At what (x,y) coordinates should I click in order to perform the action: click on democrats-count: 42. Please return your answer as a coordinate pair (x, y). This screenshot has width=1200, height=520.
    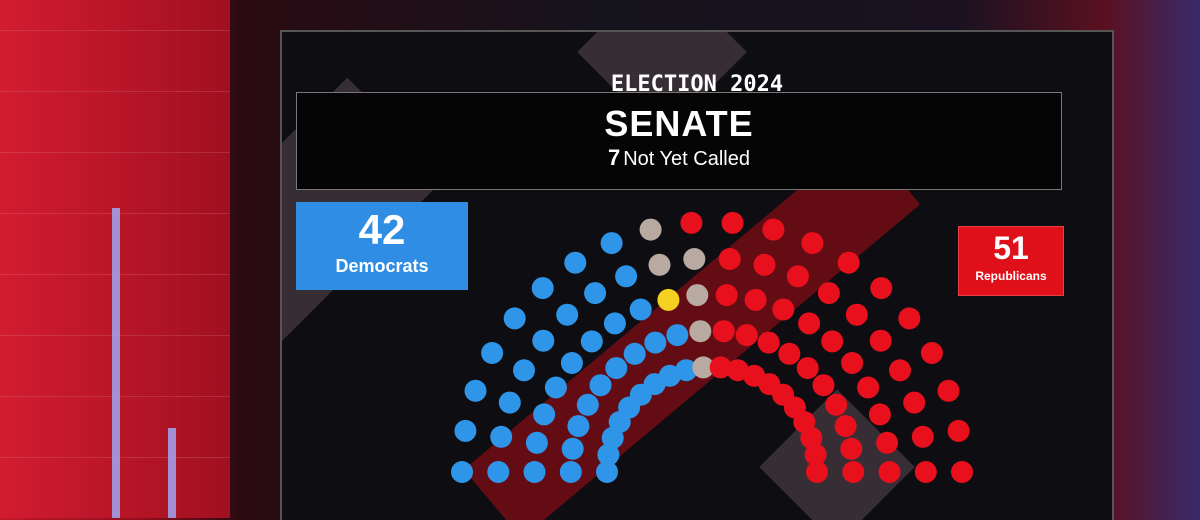
    Looking at the image, I should click on (382, 229).